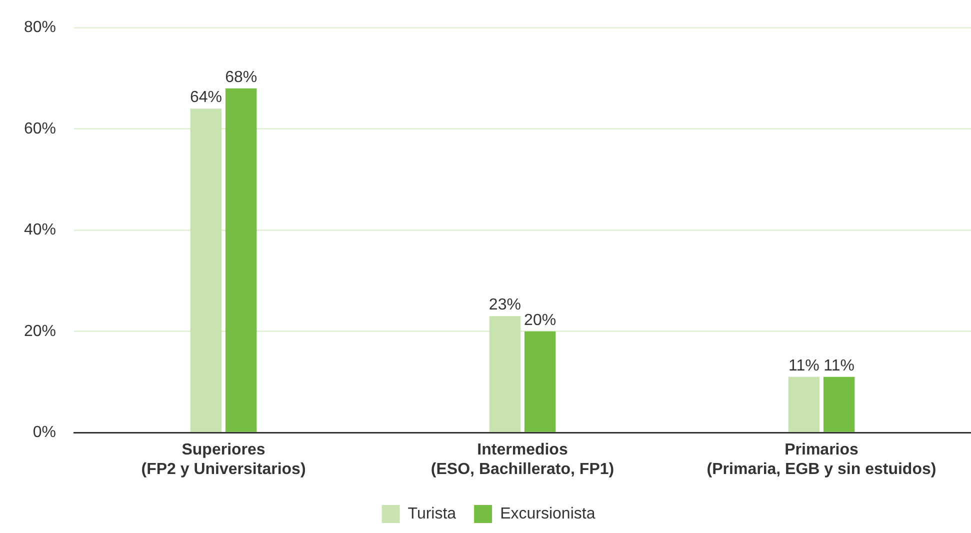  What do you see at coordinates (40, 230) in the screenshot?
I see `y-tick-label: 40%` at bounding box center [40, 230].